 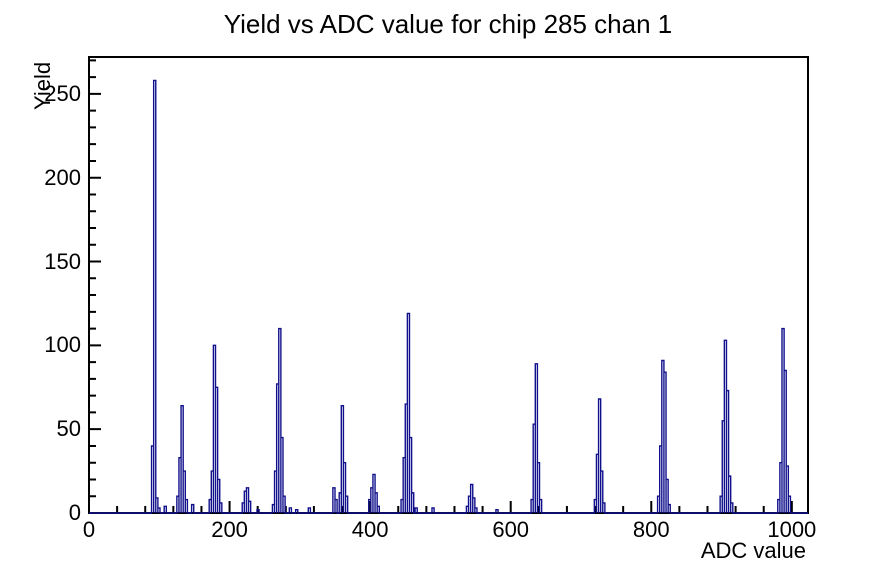 I want to click on y-tick-label: 250, so click(x=62, y=93).